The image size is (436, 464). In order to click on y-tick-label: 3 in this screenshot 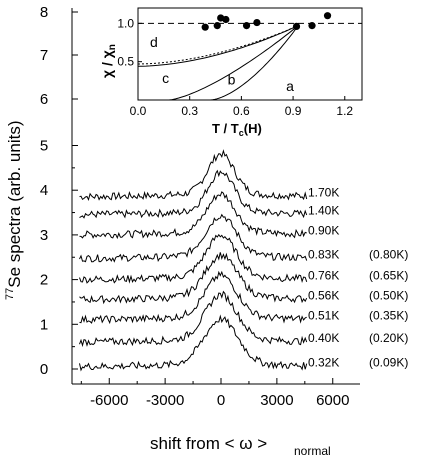, I will do `click(44, 235)`.